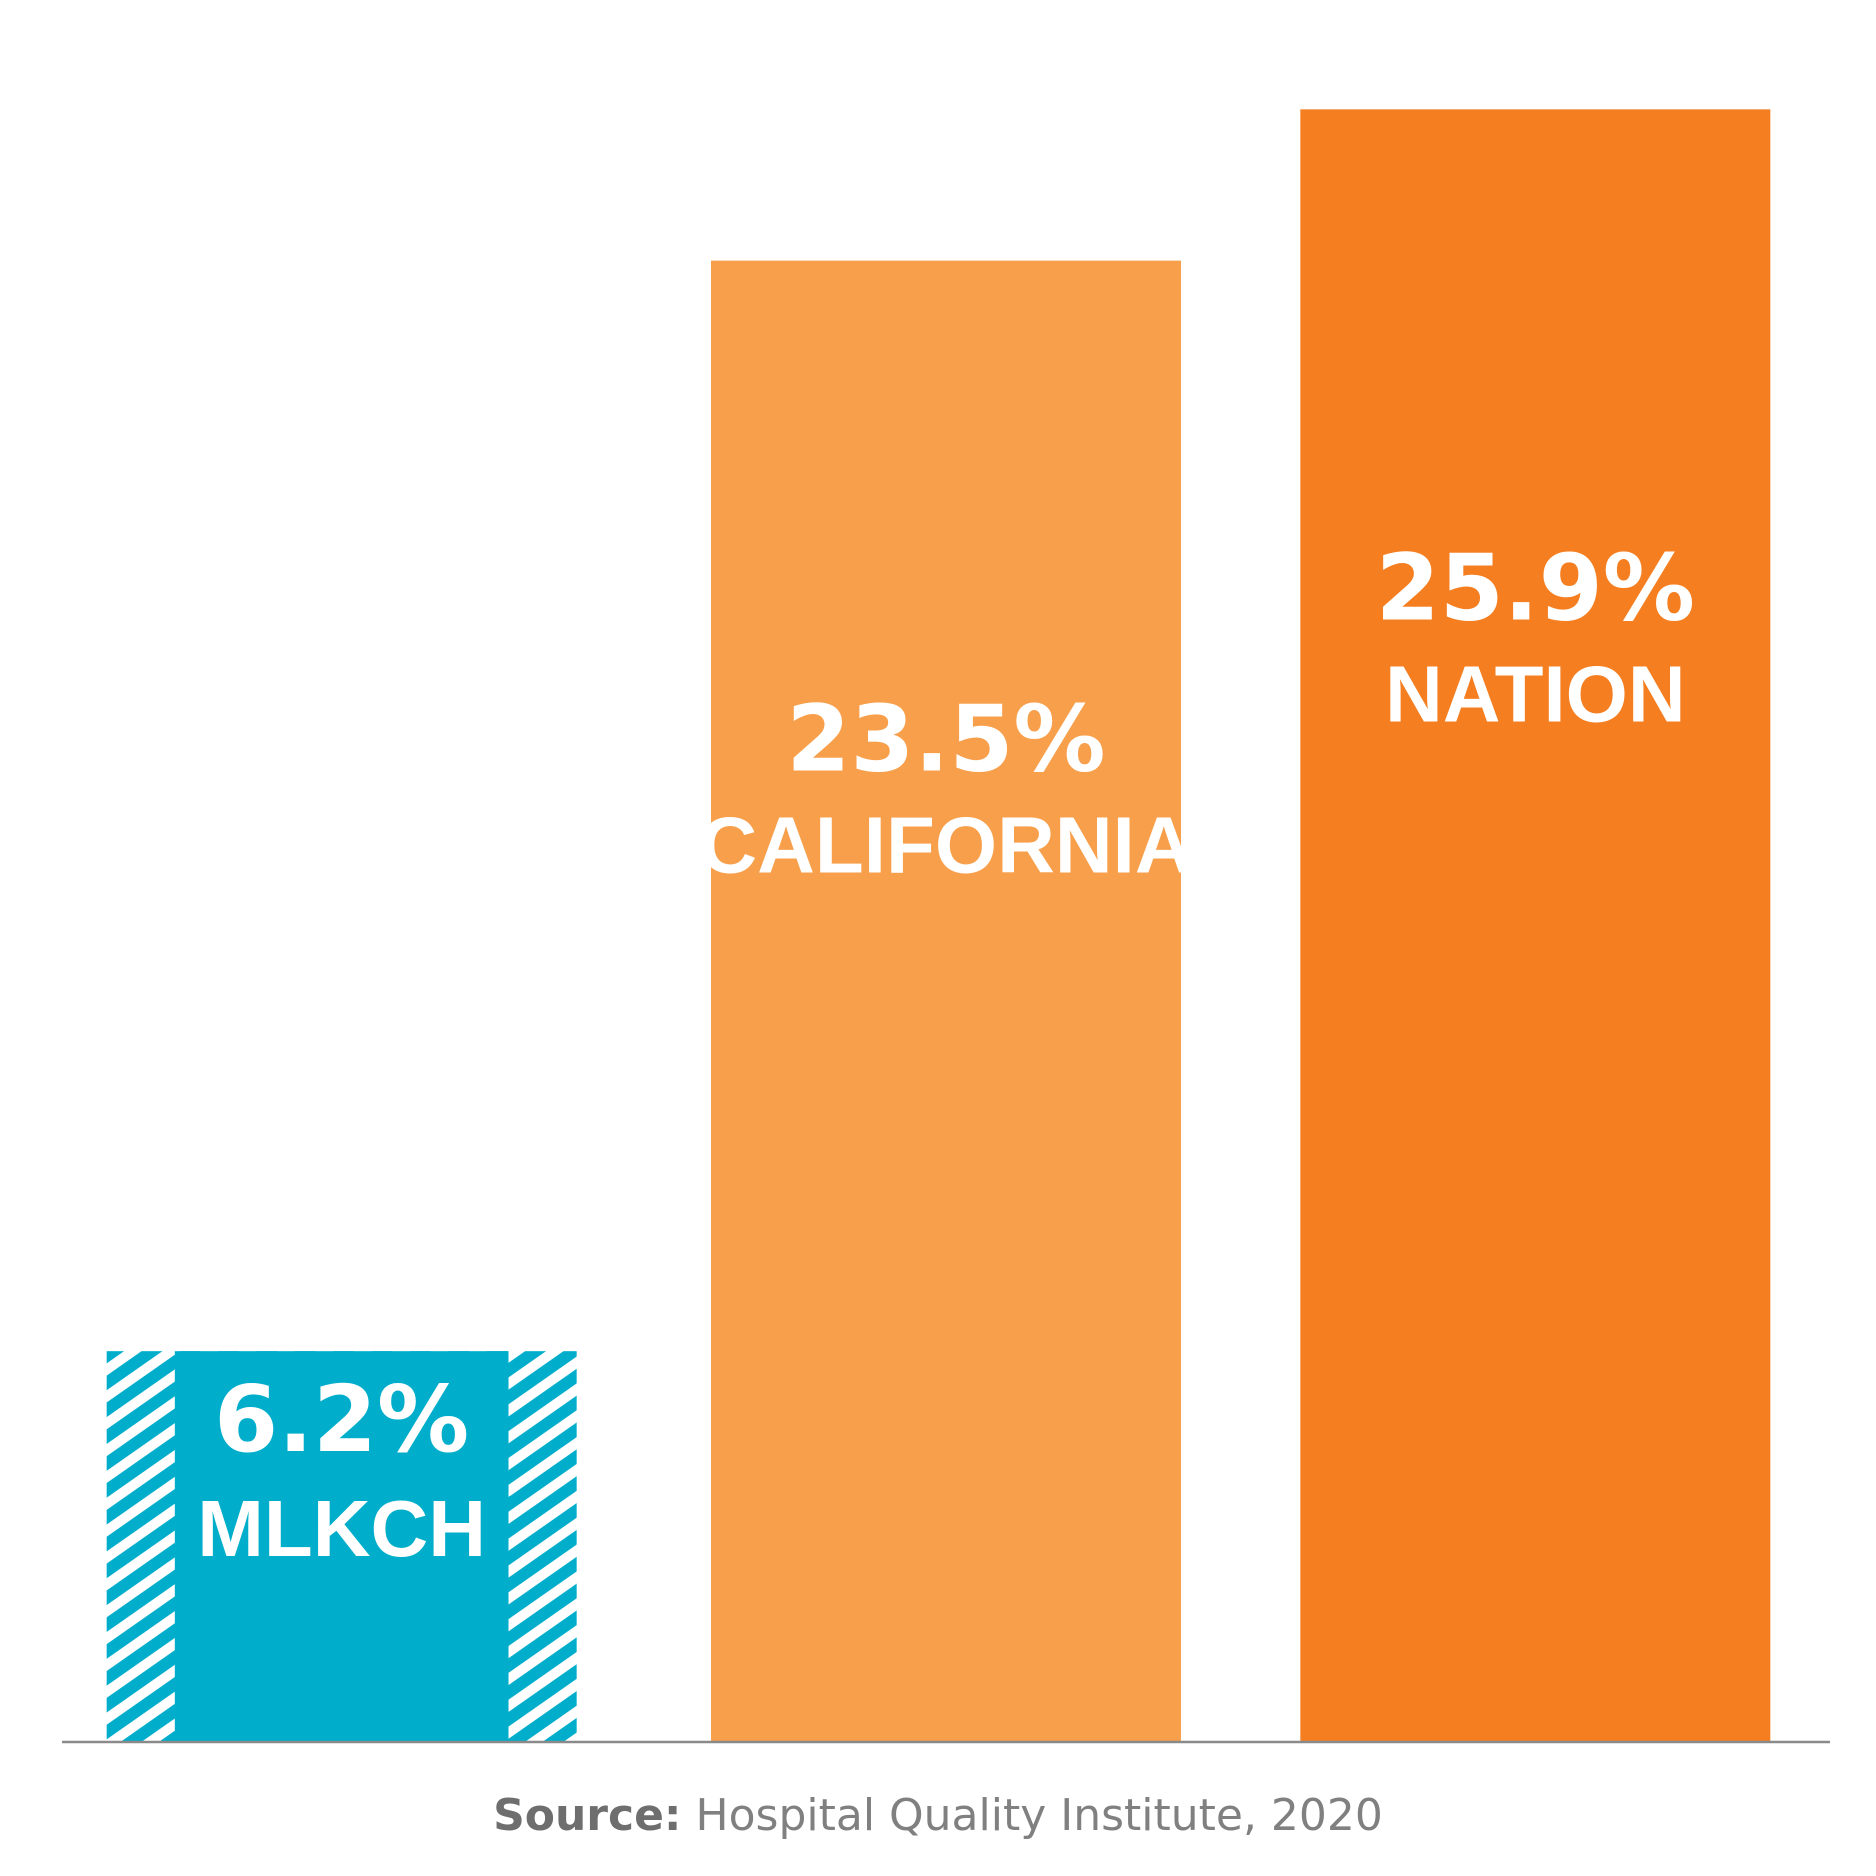 The width and height of the screenshot is (1876, 1876). What do you see at coordinates (945, 739) in the screenshot?
I see `value-label-california: 23.5%` at bounding box center [945, 739].